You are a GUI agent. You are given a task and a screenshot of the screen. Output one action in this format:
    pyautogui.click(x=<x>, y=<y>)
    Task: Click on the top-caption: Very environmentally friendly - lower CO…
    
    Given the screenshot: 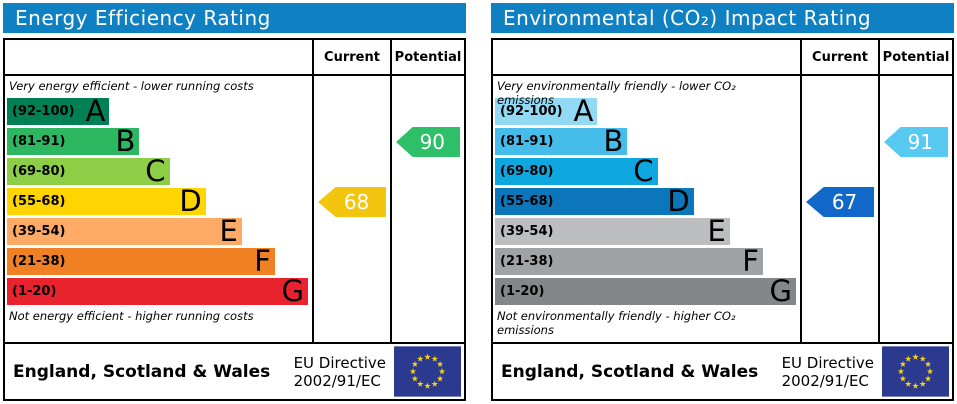 What is the action you would take?
    pyautogui.click(x=616, y=93)
    